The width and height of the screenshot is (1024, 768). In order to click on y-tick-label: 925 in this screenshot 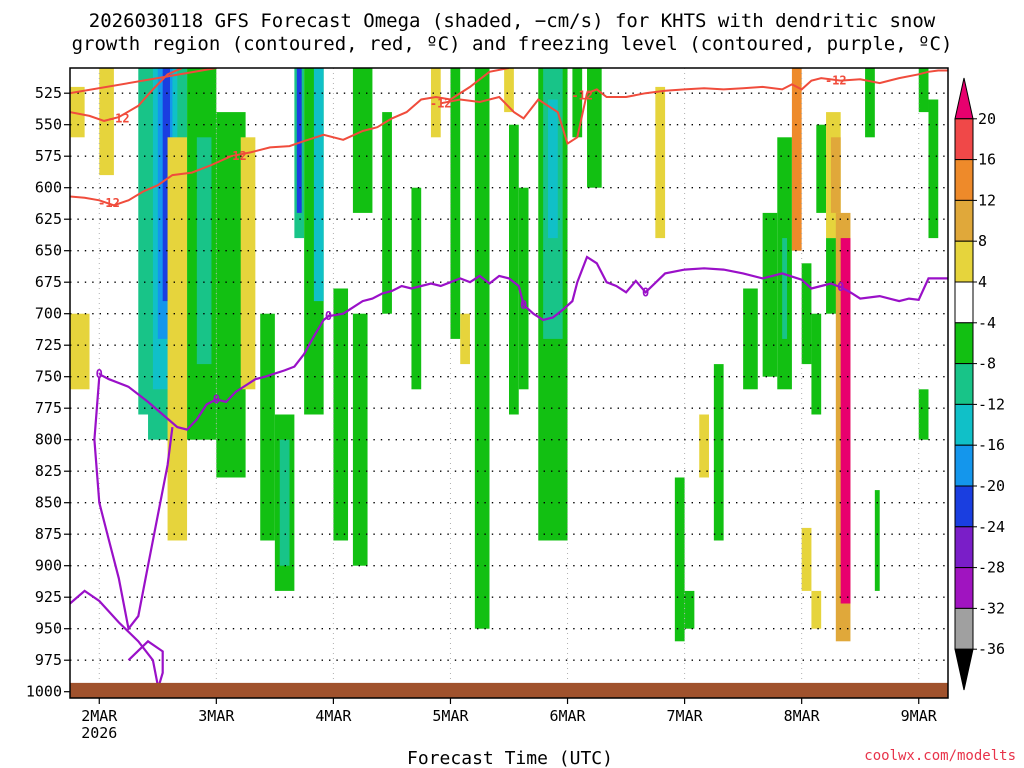, I will do `click(48, 597)`.